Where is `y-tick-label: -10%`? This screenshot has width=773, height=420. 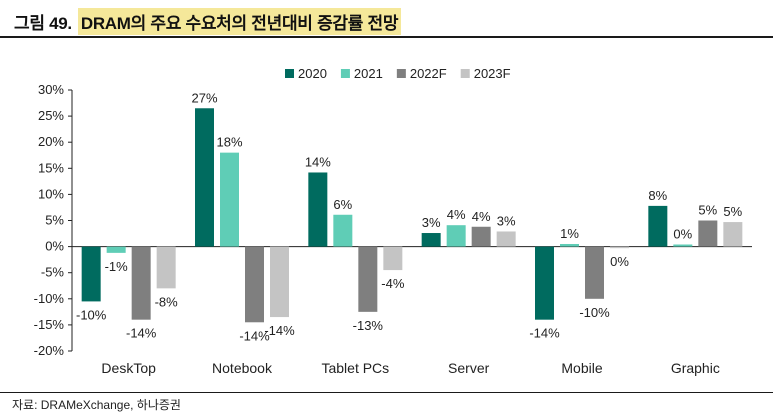
y-tick-label: -10% is located at coordinates (49, 298).